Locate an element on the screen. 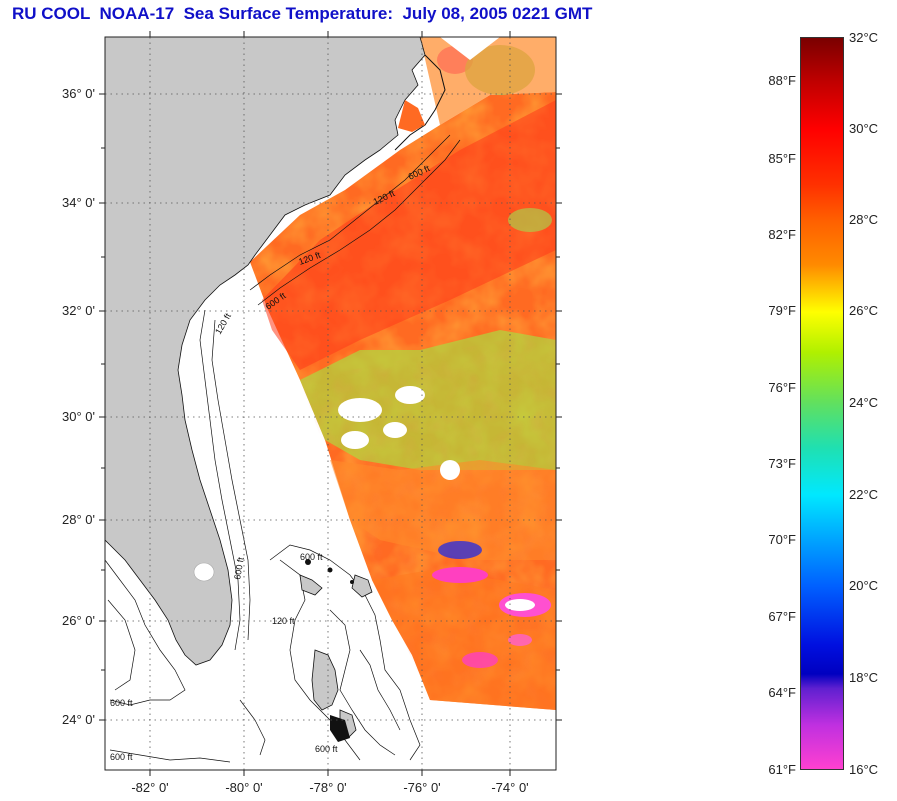  lat-label: 24° 0' is located at coordinates (78, 719).